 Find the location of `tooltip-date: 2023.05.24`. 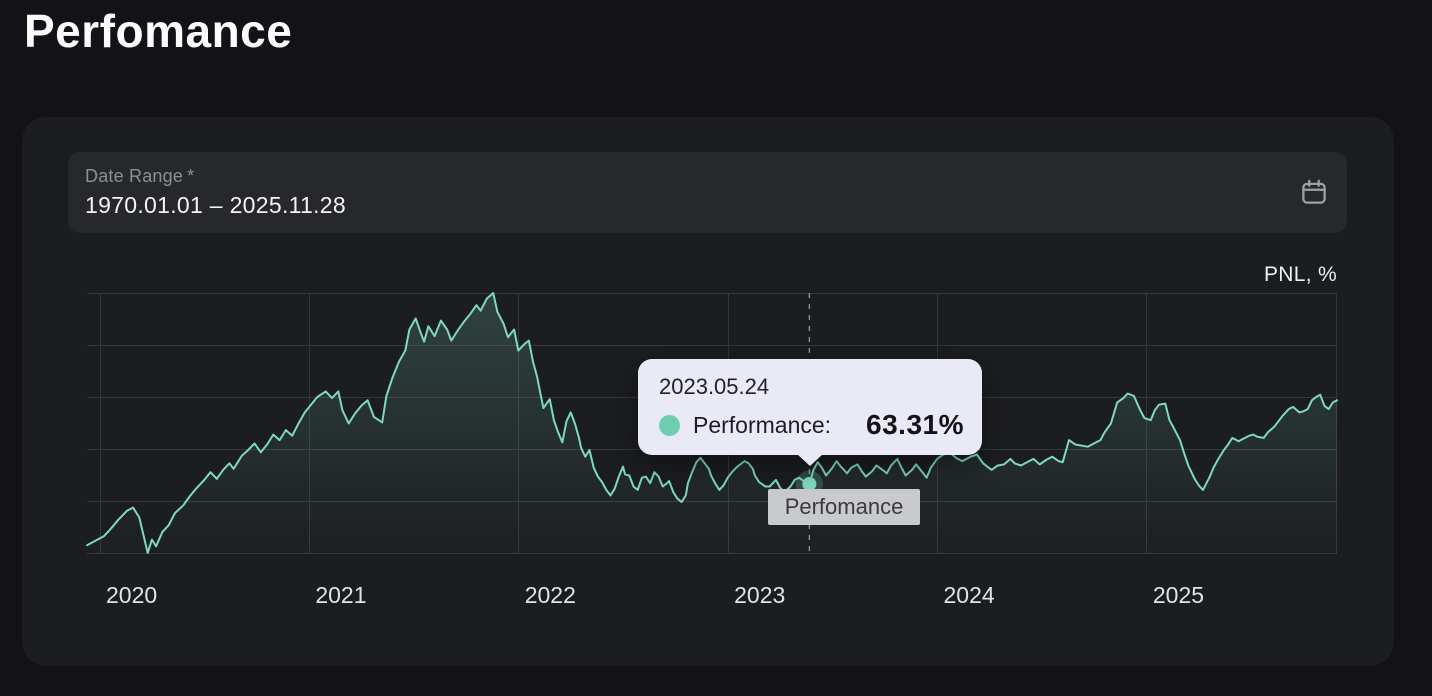

tooltip-date: 2023.05.24 is located at coordinates (714, 386).